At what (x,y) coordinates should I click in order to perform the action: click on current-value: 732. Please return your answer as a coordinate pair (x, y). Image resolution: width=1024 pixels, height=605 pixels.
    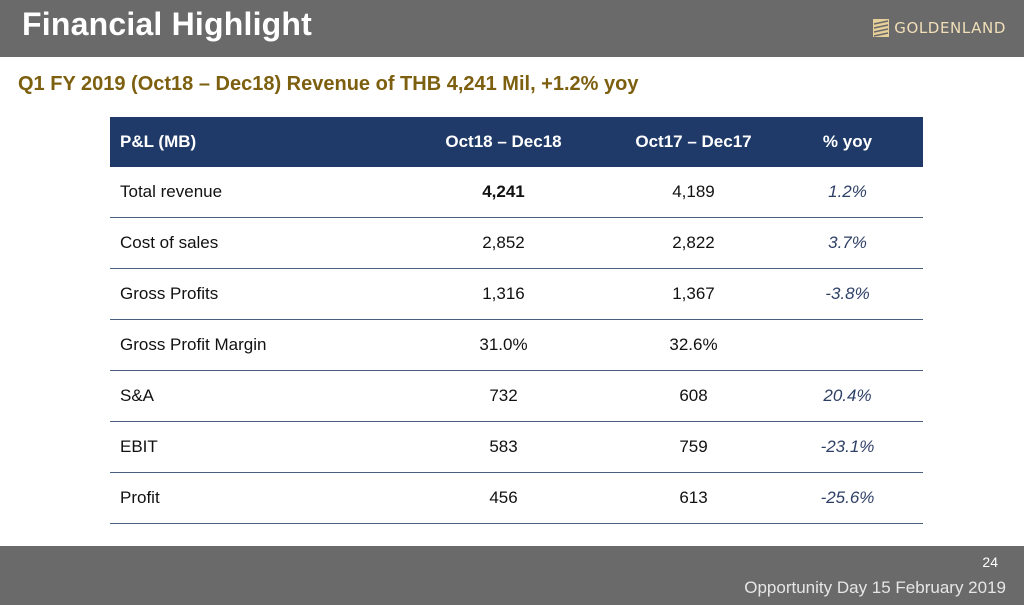
    Looking at the image, I should click on (503, 396).